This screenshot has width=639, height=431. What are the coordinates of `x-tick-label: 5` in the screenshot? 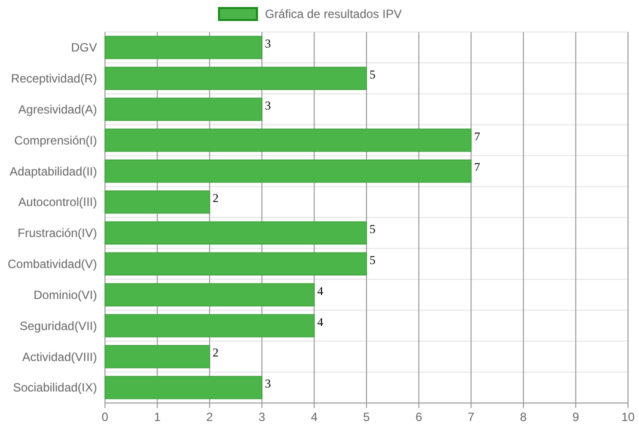 It's located at (366, 417).